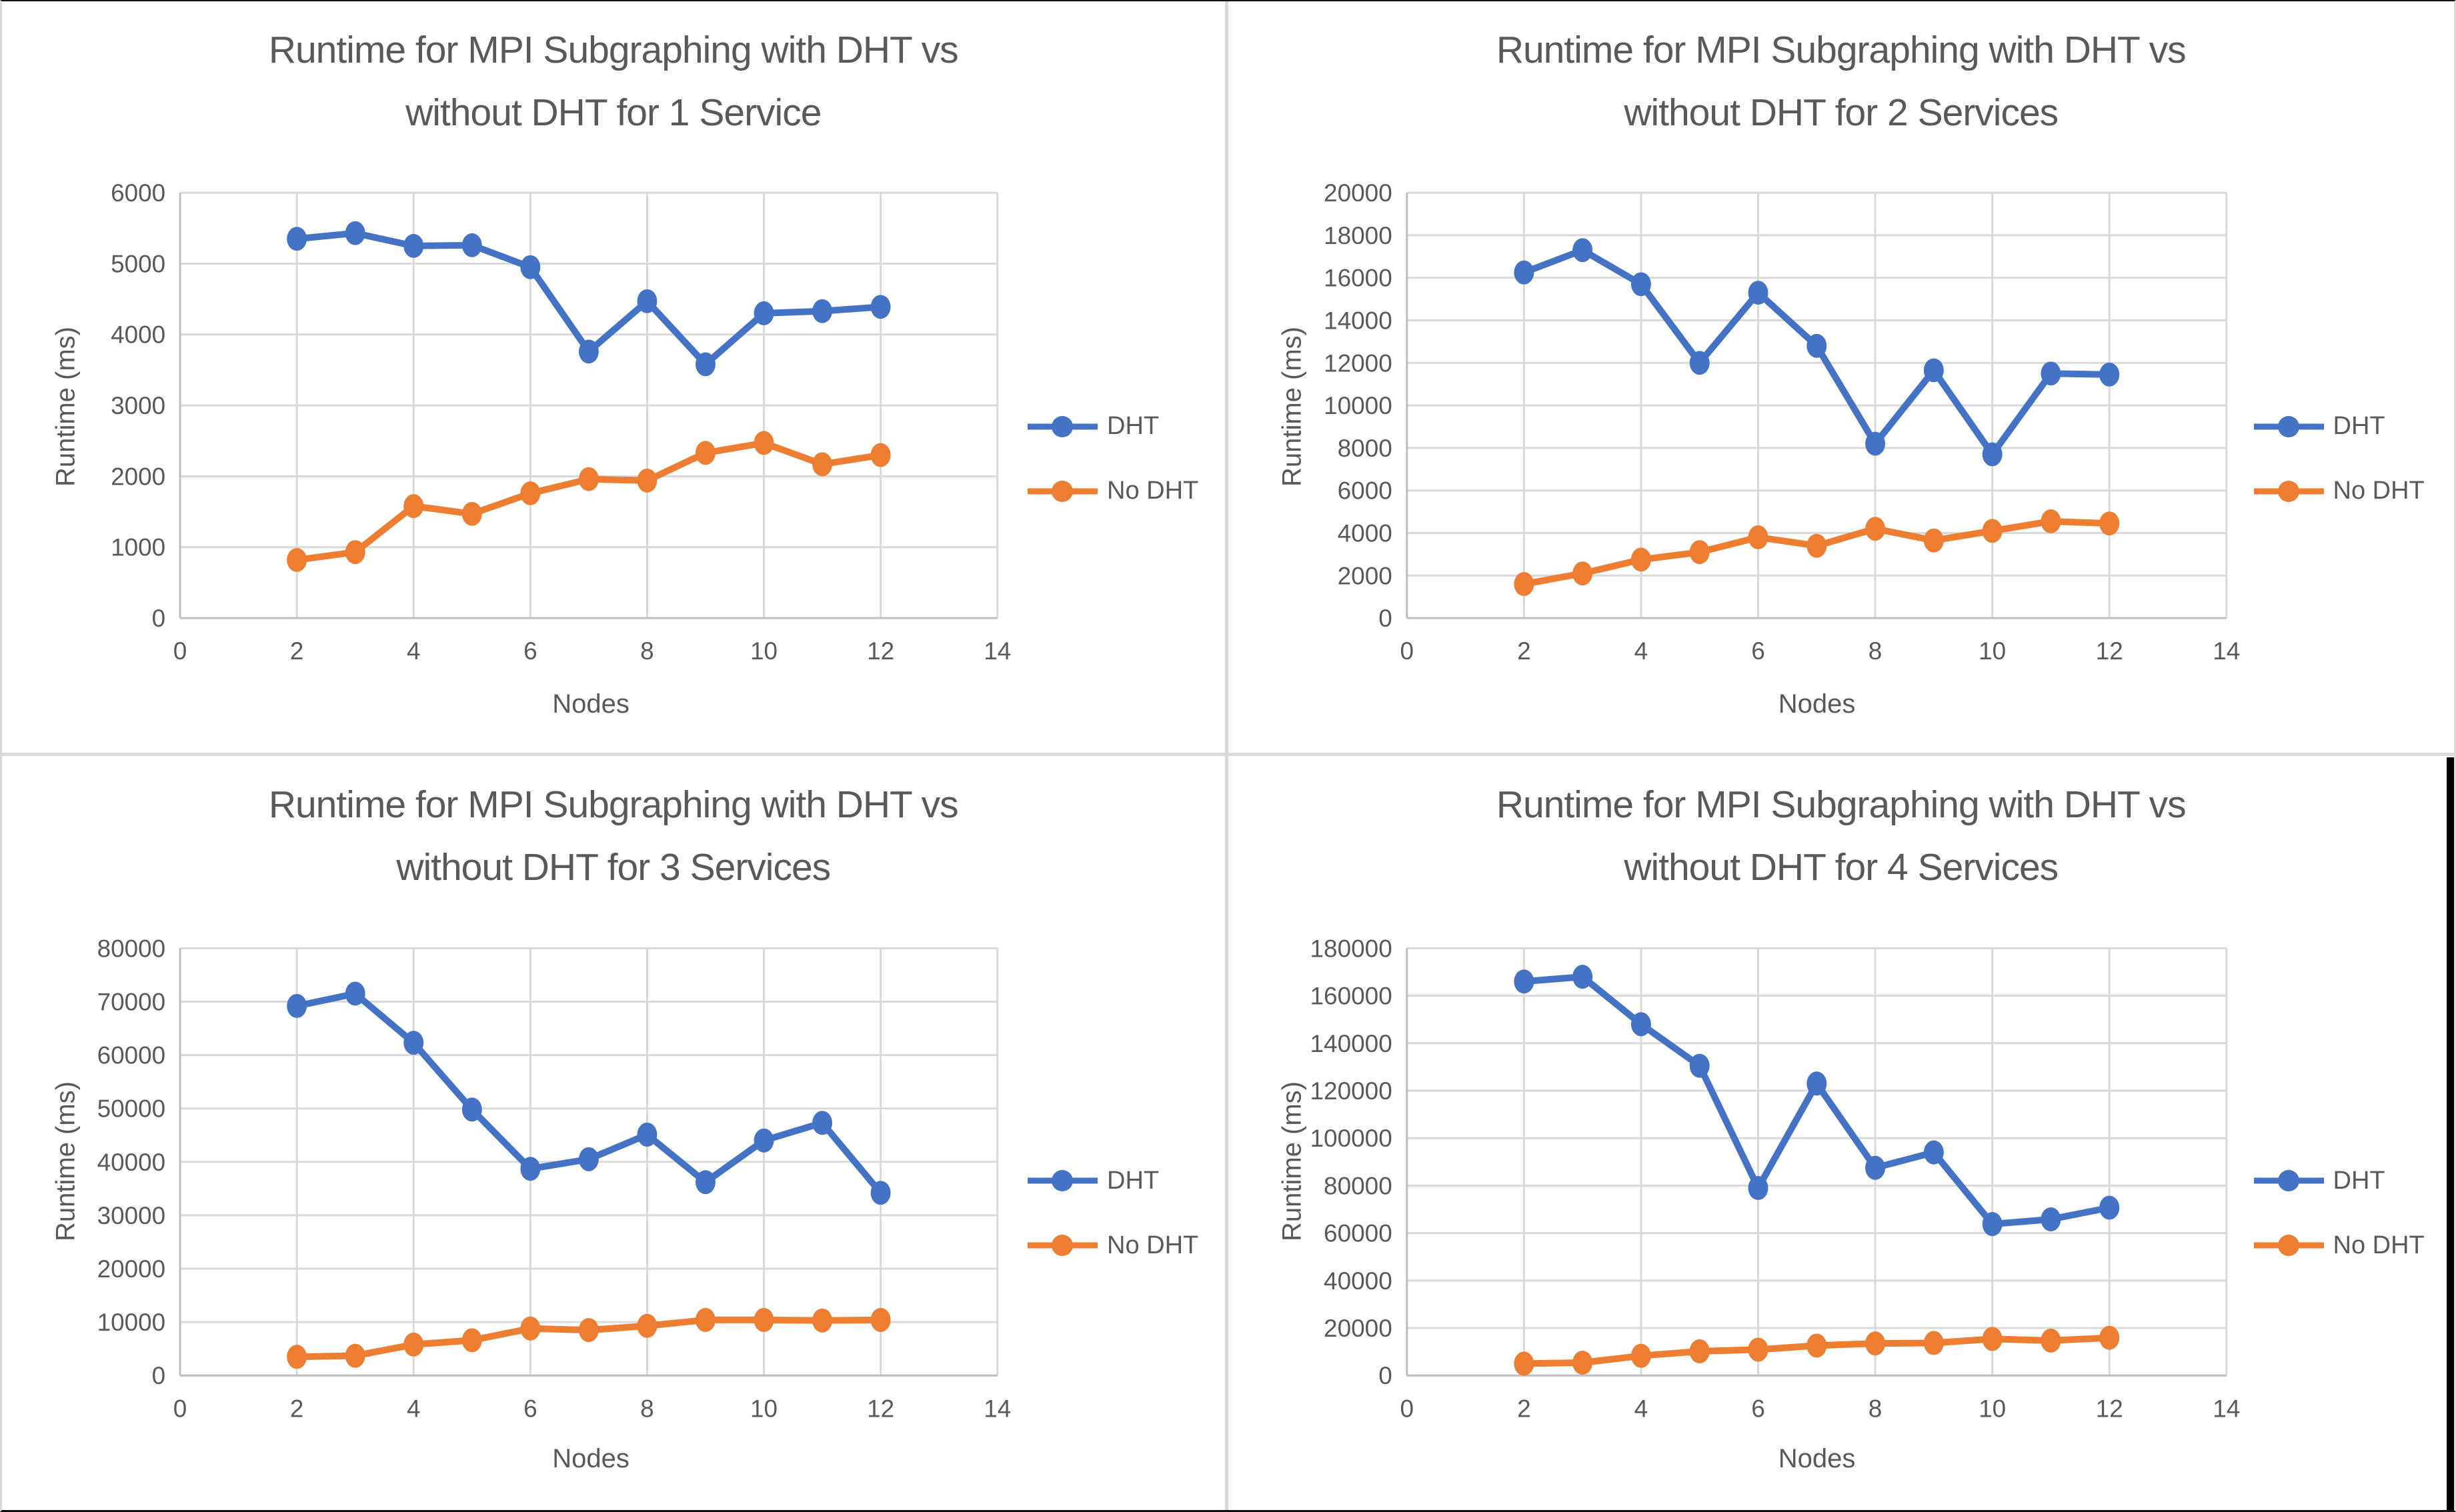 The width and height of the screenshot is (2456, 1512). Describe the element at coordinates (1364, 448) in the screenshot. I see `y-tick-label: 8000` at that location.